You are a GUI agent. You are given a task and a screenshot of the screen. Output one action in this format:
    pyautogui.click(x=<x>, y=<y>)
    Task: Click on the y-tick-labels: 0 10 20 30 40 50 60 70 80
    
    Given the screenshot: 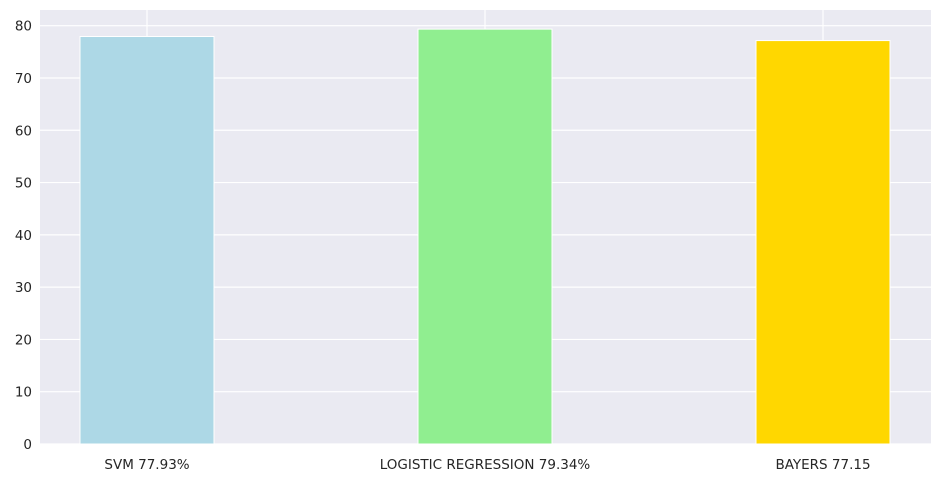 What is the action you would take?
    pyautogui.click(x=23, y=236)
    